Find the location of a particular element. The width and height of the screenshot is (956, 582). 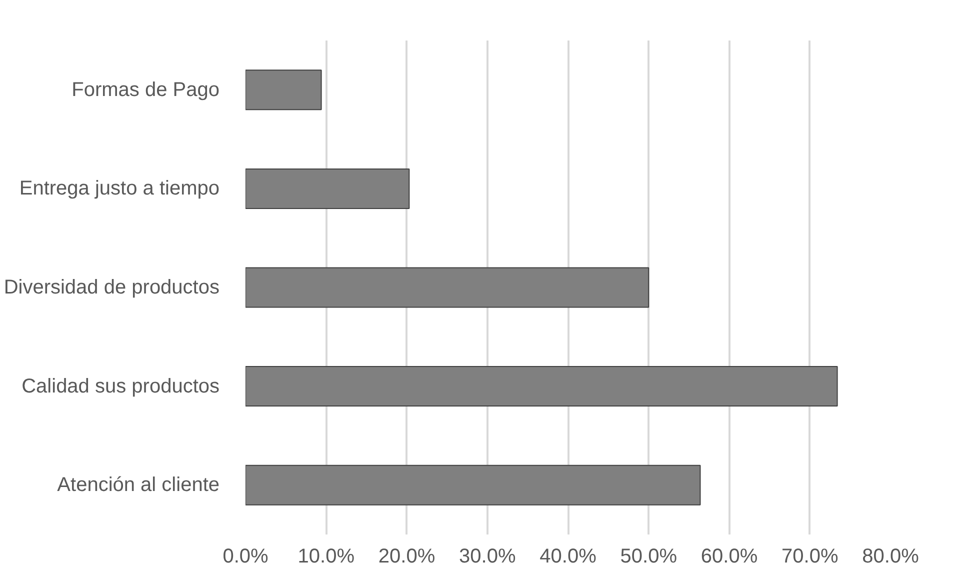

x-tick-label: 20.0% is located at coordinates (407, 557).